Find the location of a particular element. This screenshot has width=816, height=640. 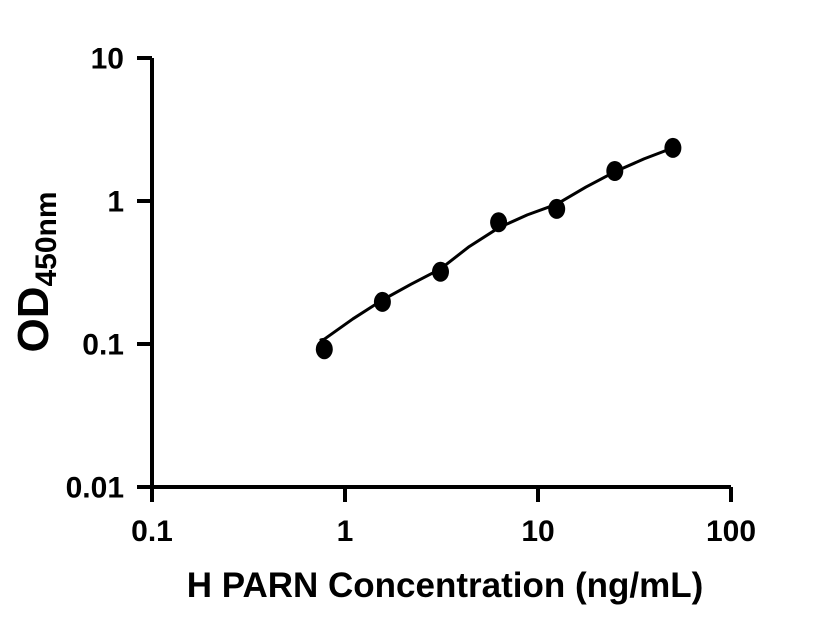

x-axis-title: H PARN Concentration (ng/mL) is located at coordinates (445, 585).